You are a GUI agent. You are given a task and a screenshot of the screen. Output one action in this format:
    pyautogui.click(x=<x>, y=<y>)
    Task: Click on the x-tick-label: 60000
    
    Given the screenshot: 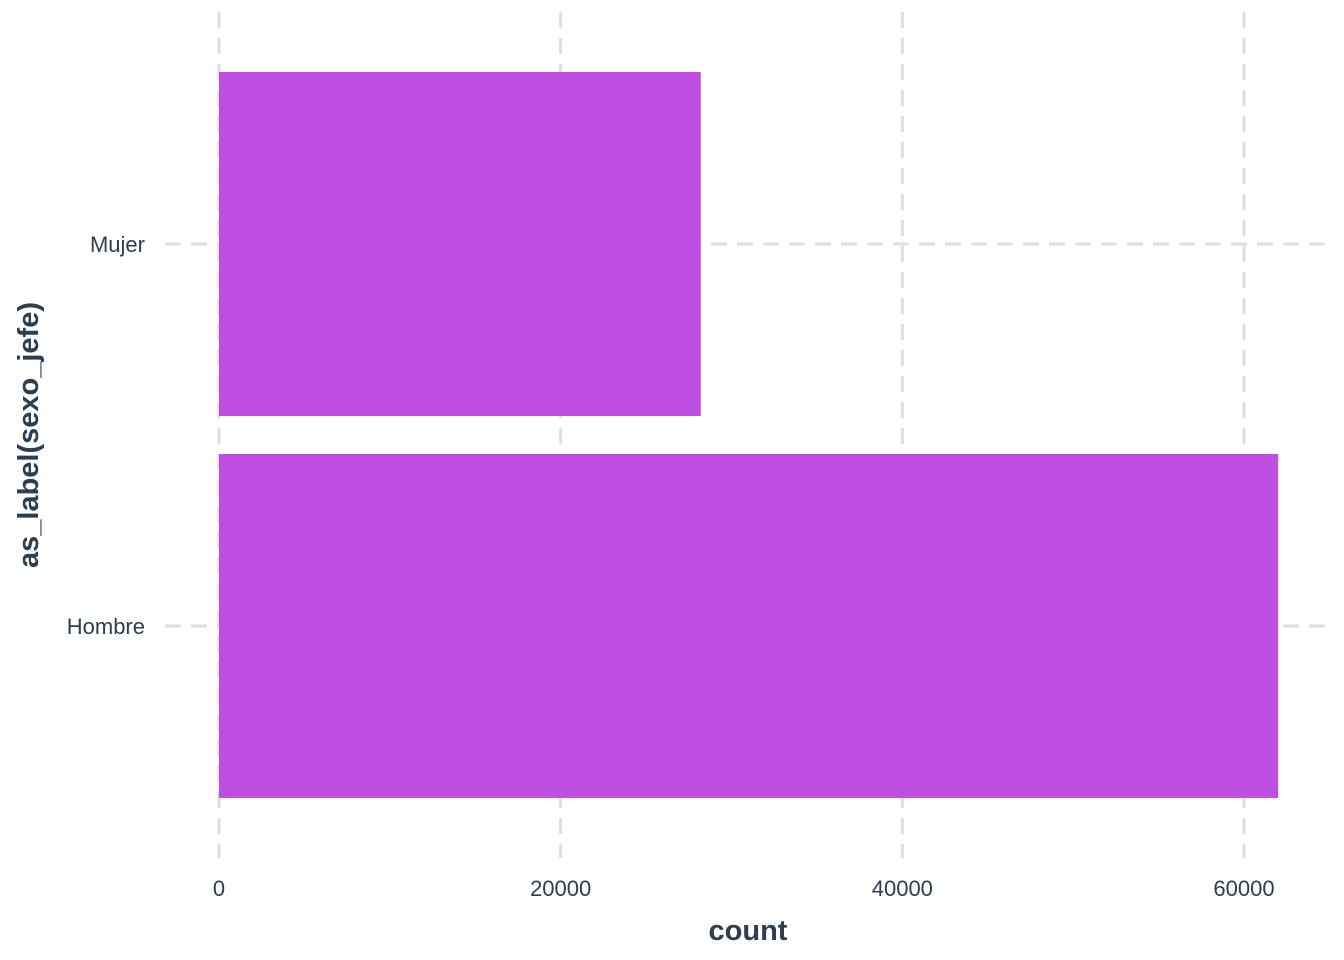 What is the action you would take?
    pyautogui.click(x=1243, y=888)
    